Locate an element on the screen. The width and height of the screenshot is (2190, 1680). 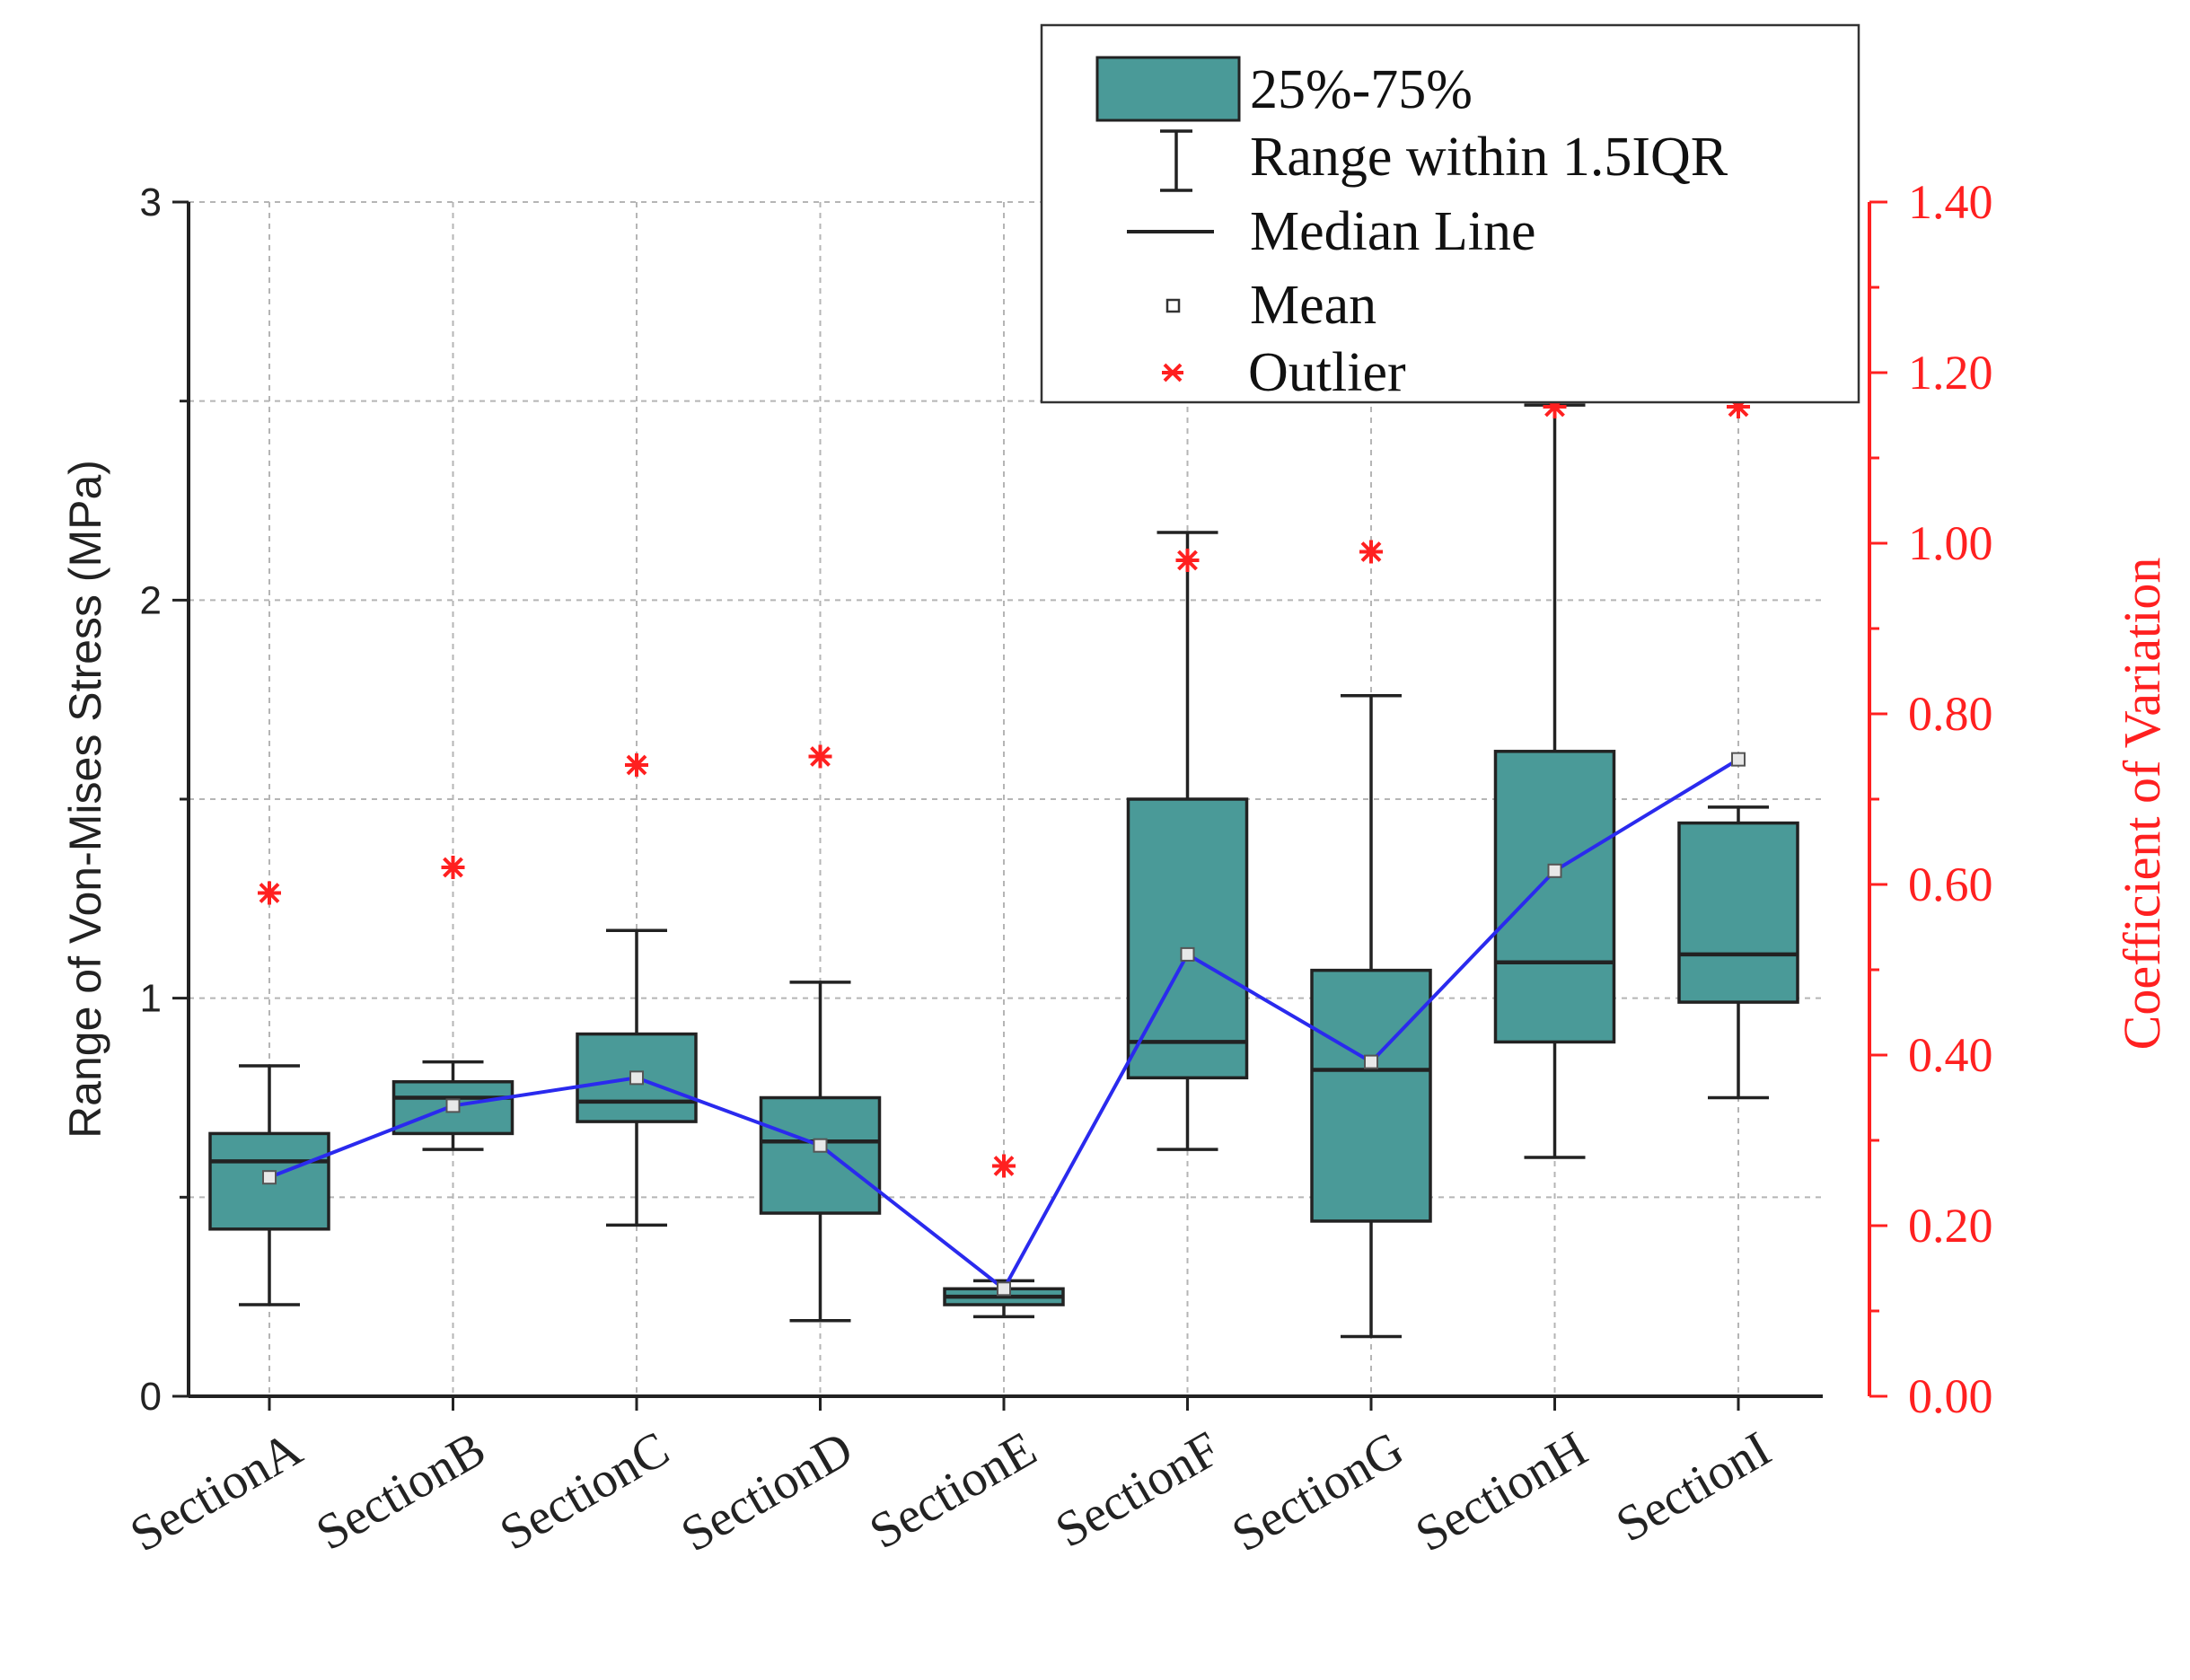
y-axis-label-right: Coefficient of Variation is located at coordinates (2142, 805).